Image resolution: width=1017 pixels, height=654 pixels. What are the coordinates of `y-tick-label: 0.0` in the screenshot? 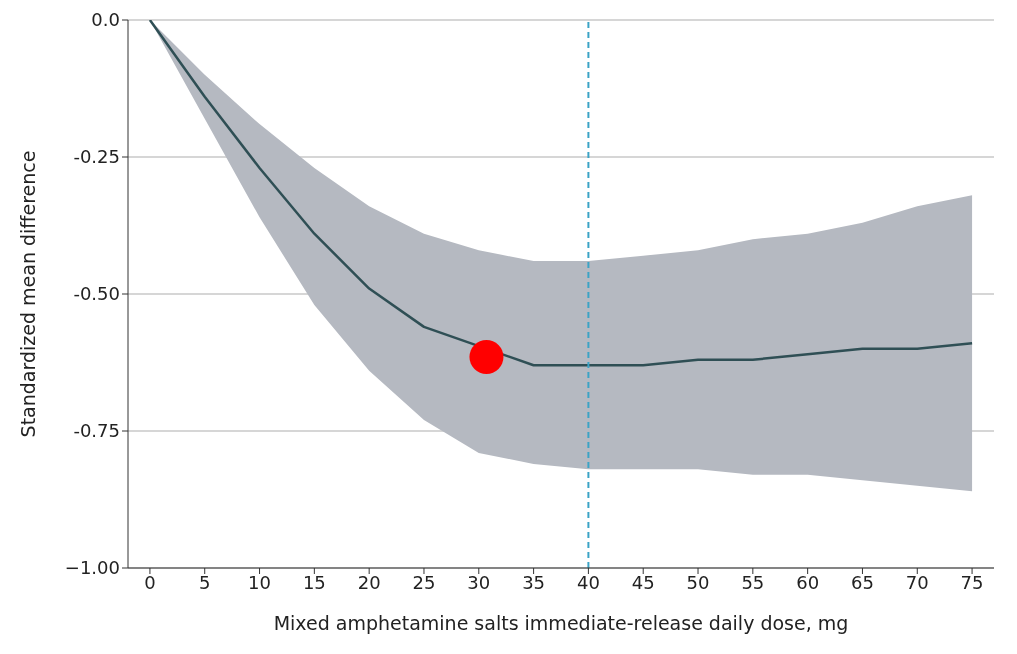 It's located at (105, 20).